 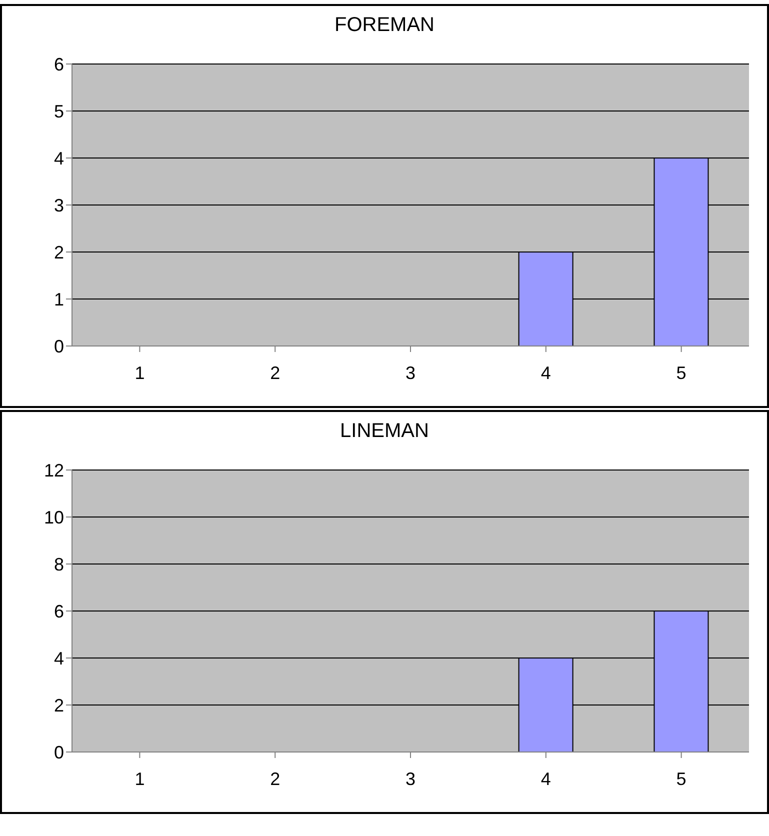 I want to click on chart-title: LINEMAN, so click(x=384, y=431).